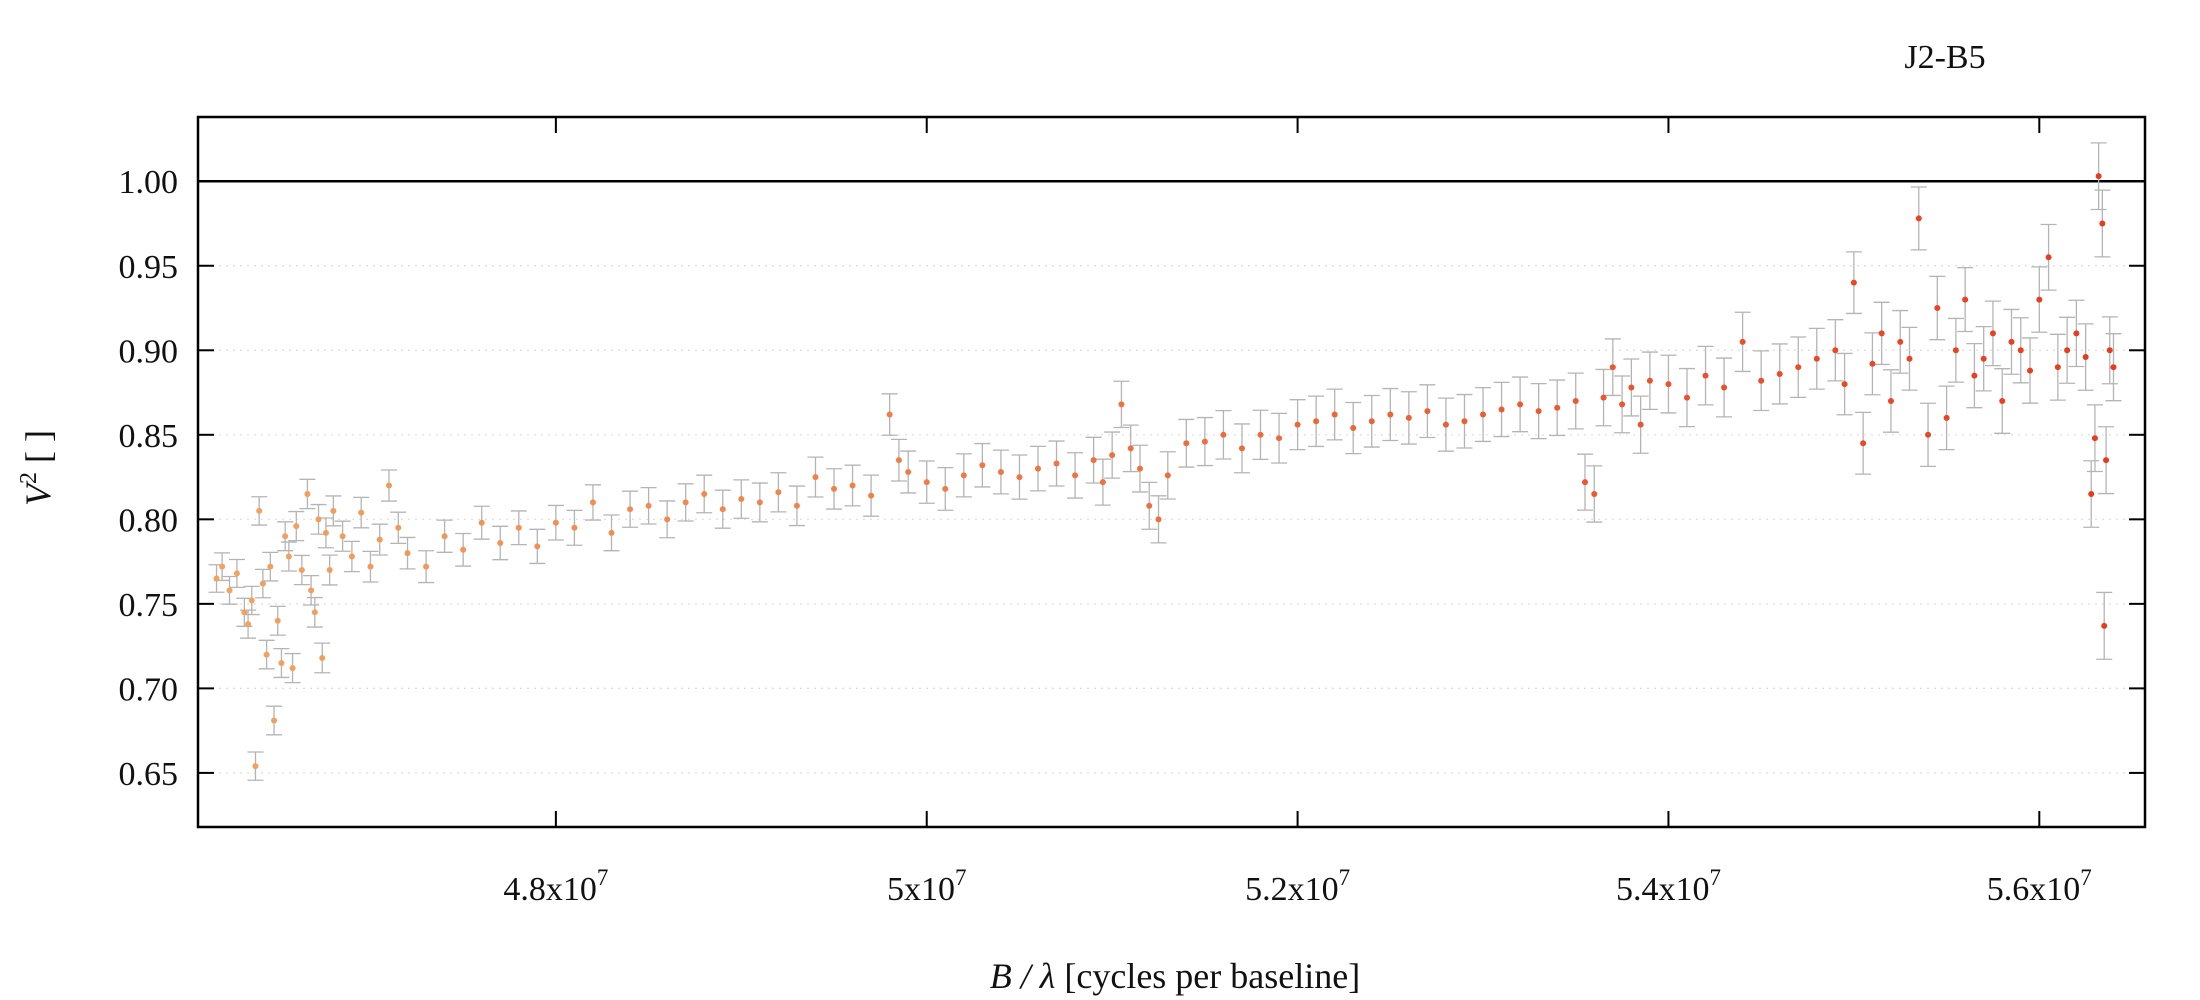 This screenshot has height=1000, width=2200. Describe the element at coordinates (149, 520) in the screenshot. I see `y-tick-label: 0.80` at that location.